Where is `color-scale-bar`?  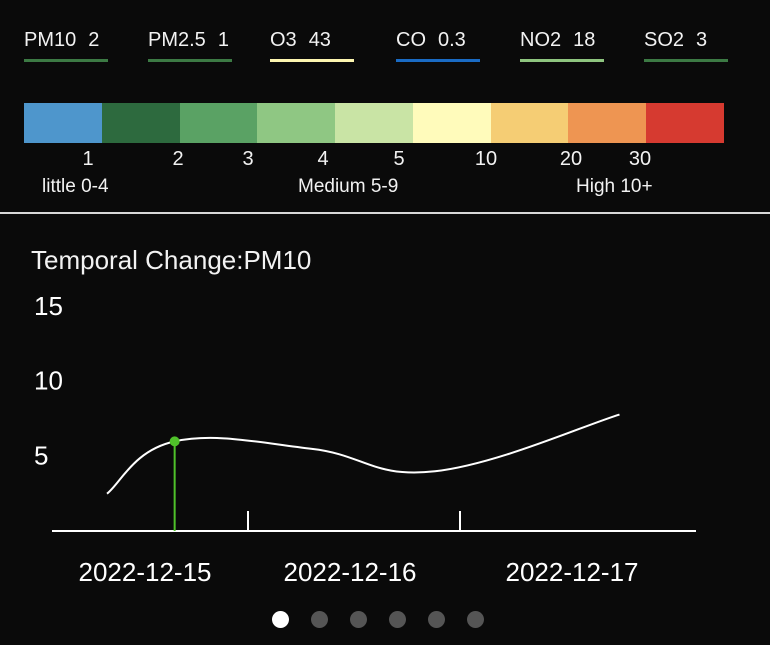
color-scale-bar is located at coordinates (374, 123).